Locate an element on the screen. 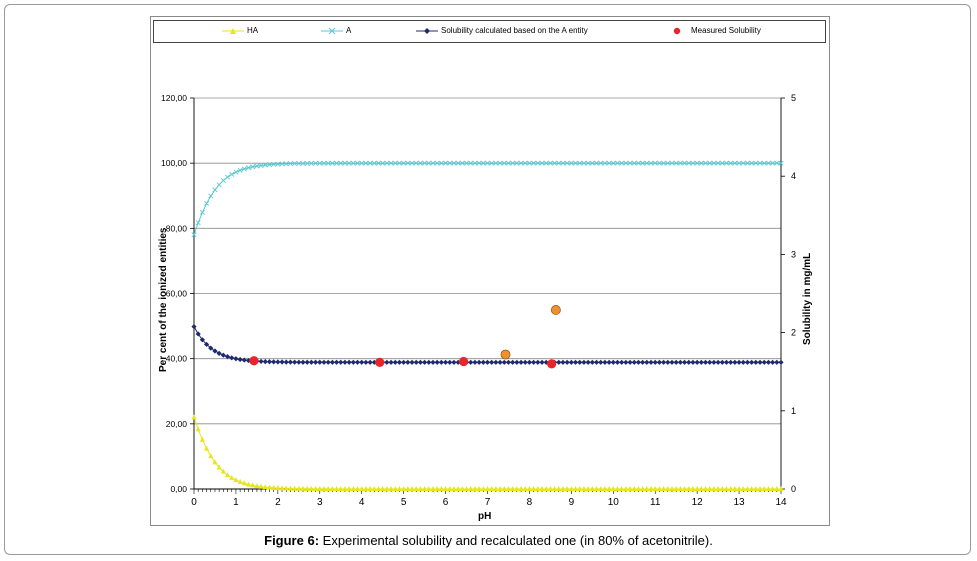 This screenshot has height=561, width=977. series-line-ha is located at coordinates (487, 453).